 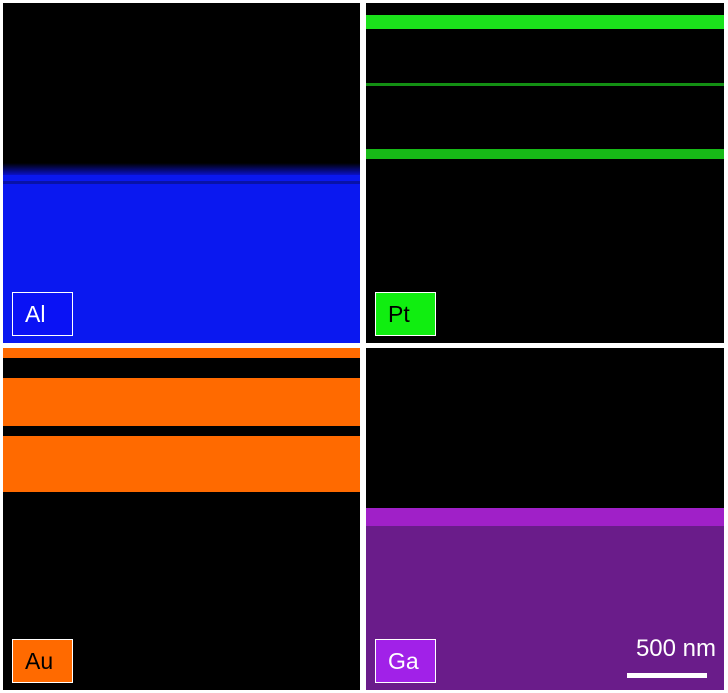 I want to click on pt-layer-top, so click(x=545, y=22).